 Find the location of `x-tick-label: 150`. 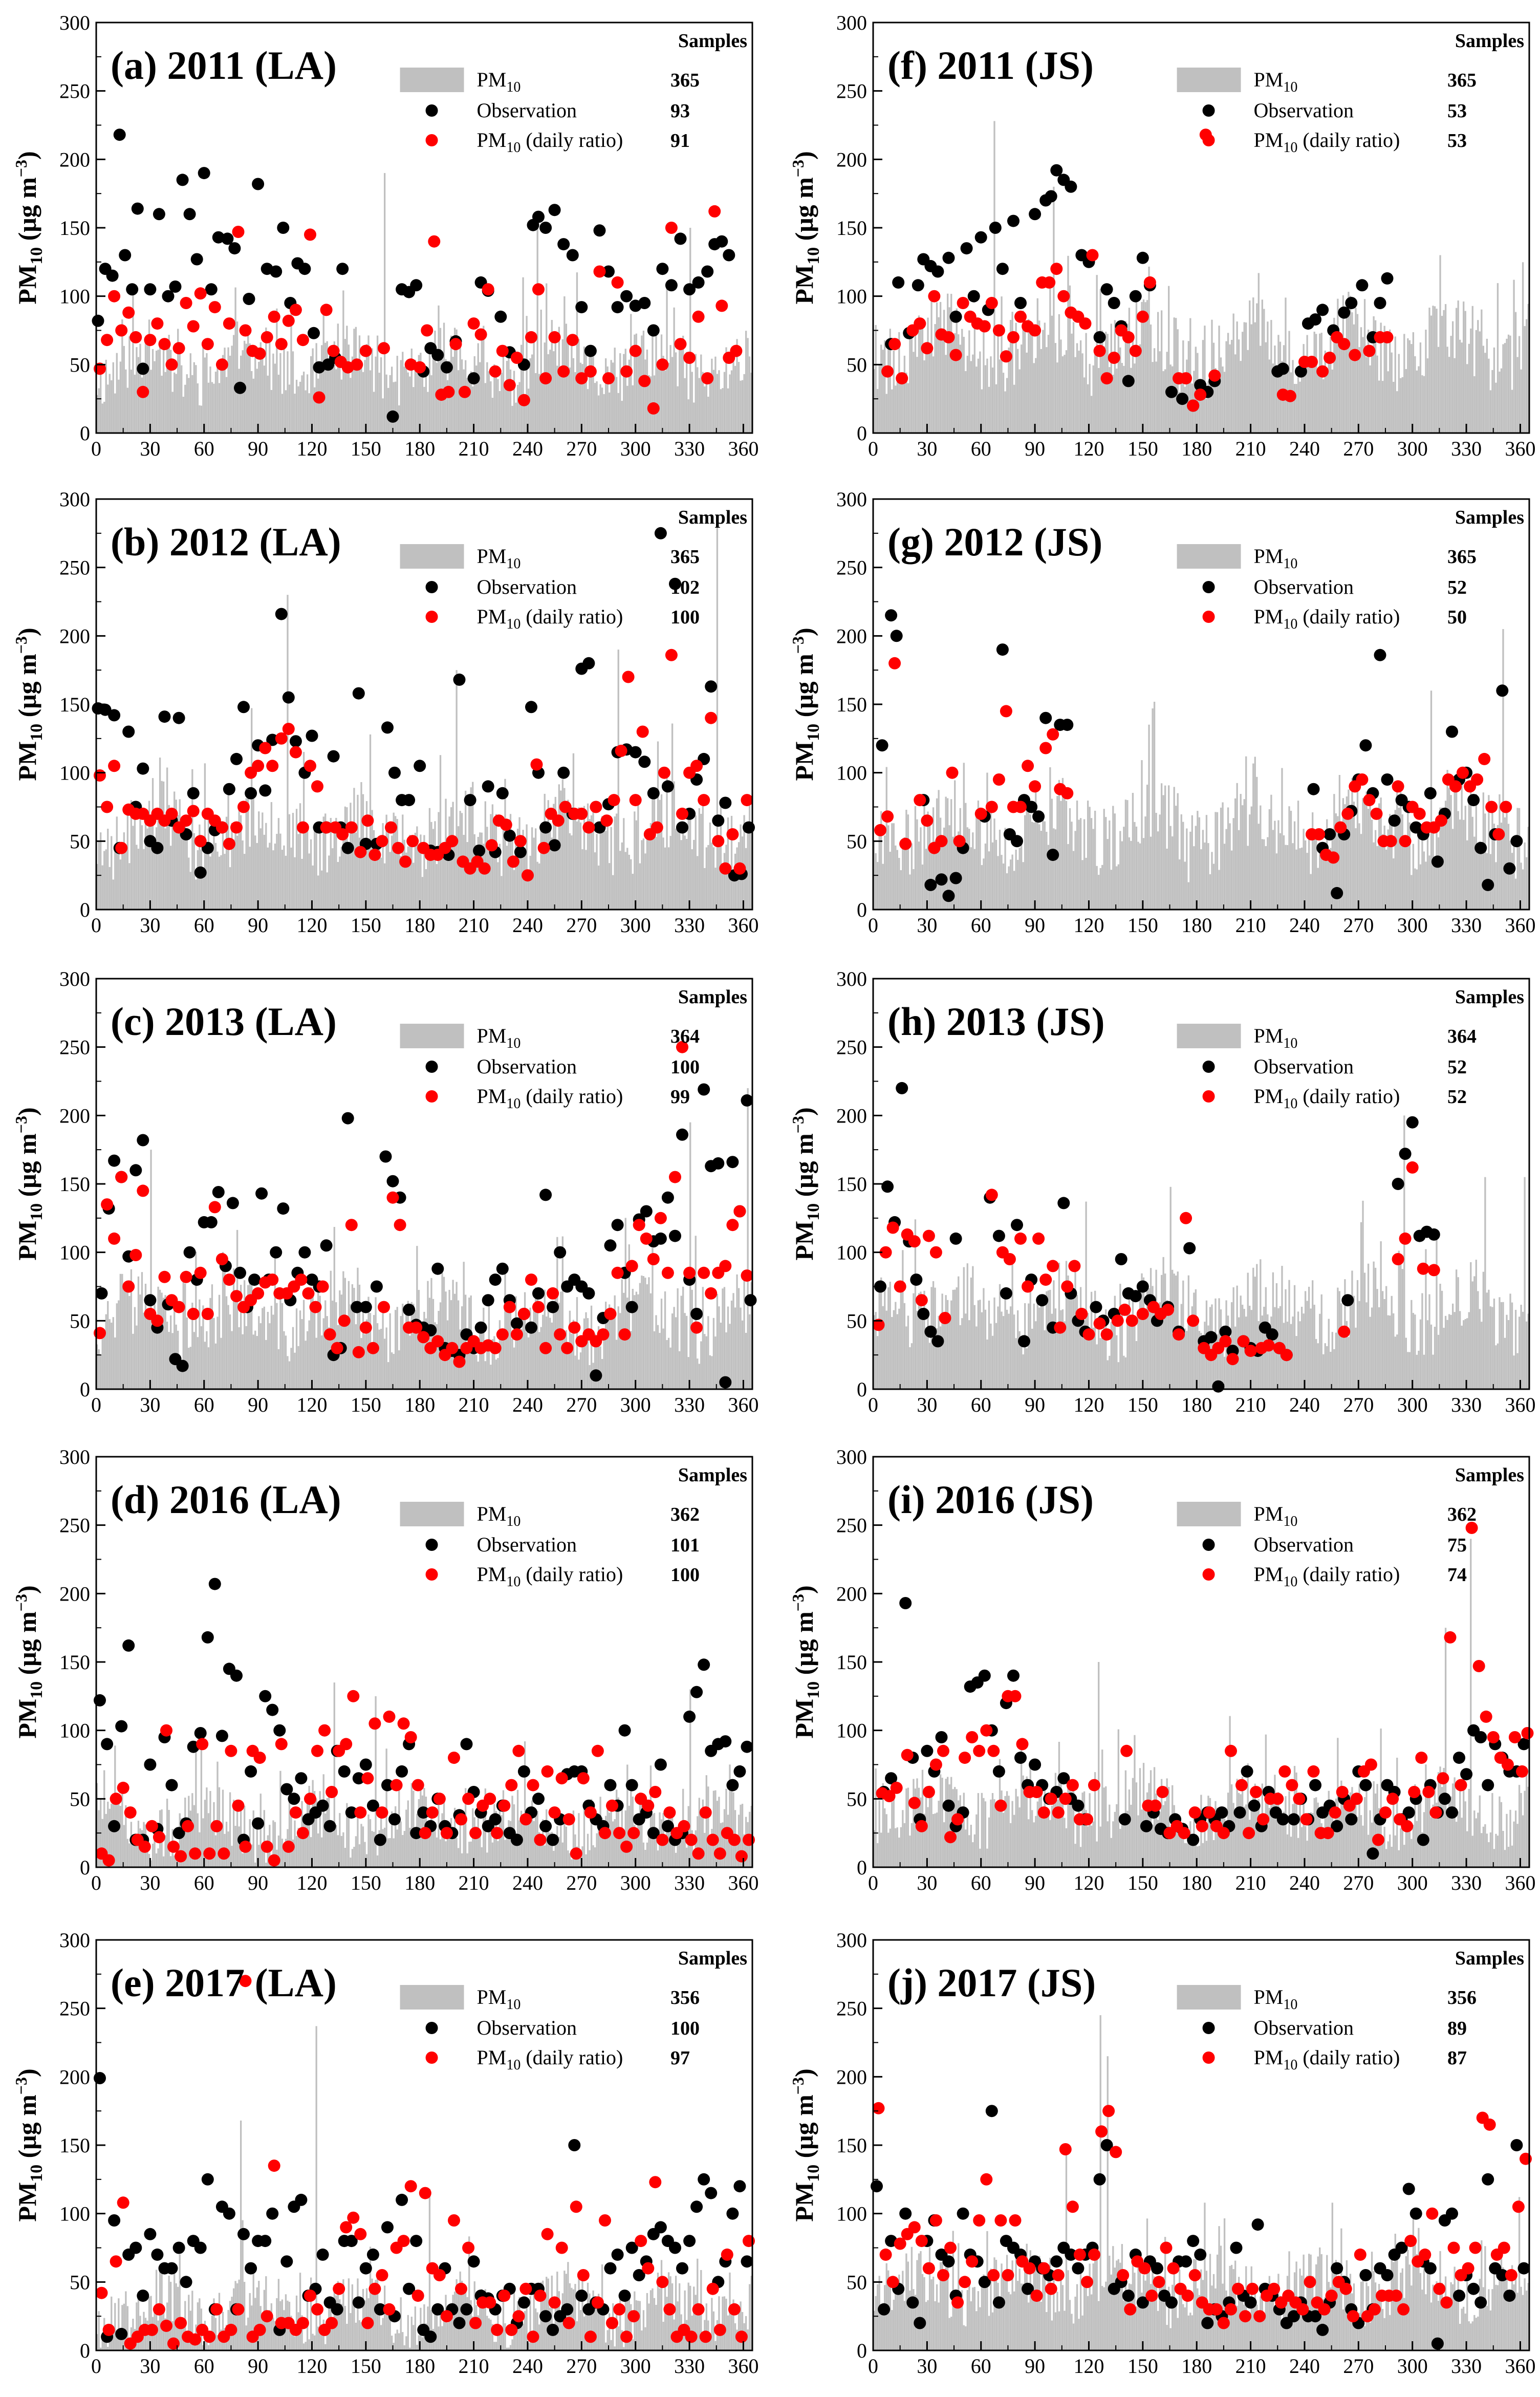

x-tick-label: 150 is located at coordinates (366, 925).